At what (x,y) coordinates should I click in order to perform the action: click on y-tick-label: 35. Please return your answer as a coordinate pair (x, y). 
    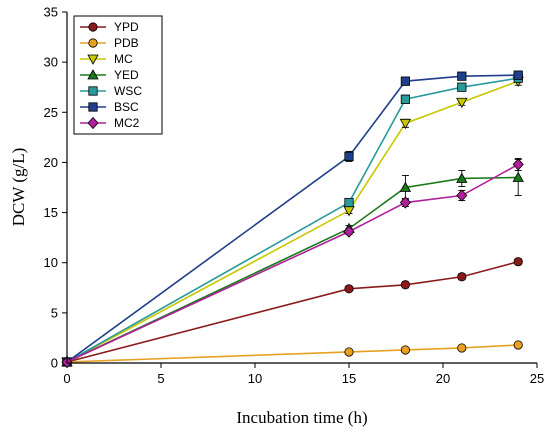
    Looking at the image, I should click on (51, 12).